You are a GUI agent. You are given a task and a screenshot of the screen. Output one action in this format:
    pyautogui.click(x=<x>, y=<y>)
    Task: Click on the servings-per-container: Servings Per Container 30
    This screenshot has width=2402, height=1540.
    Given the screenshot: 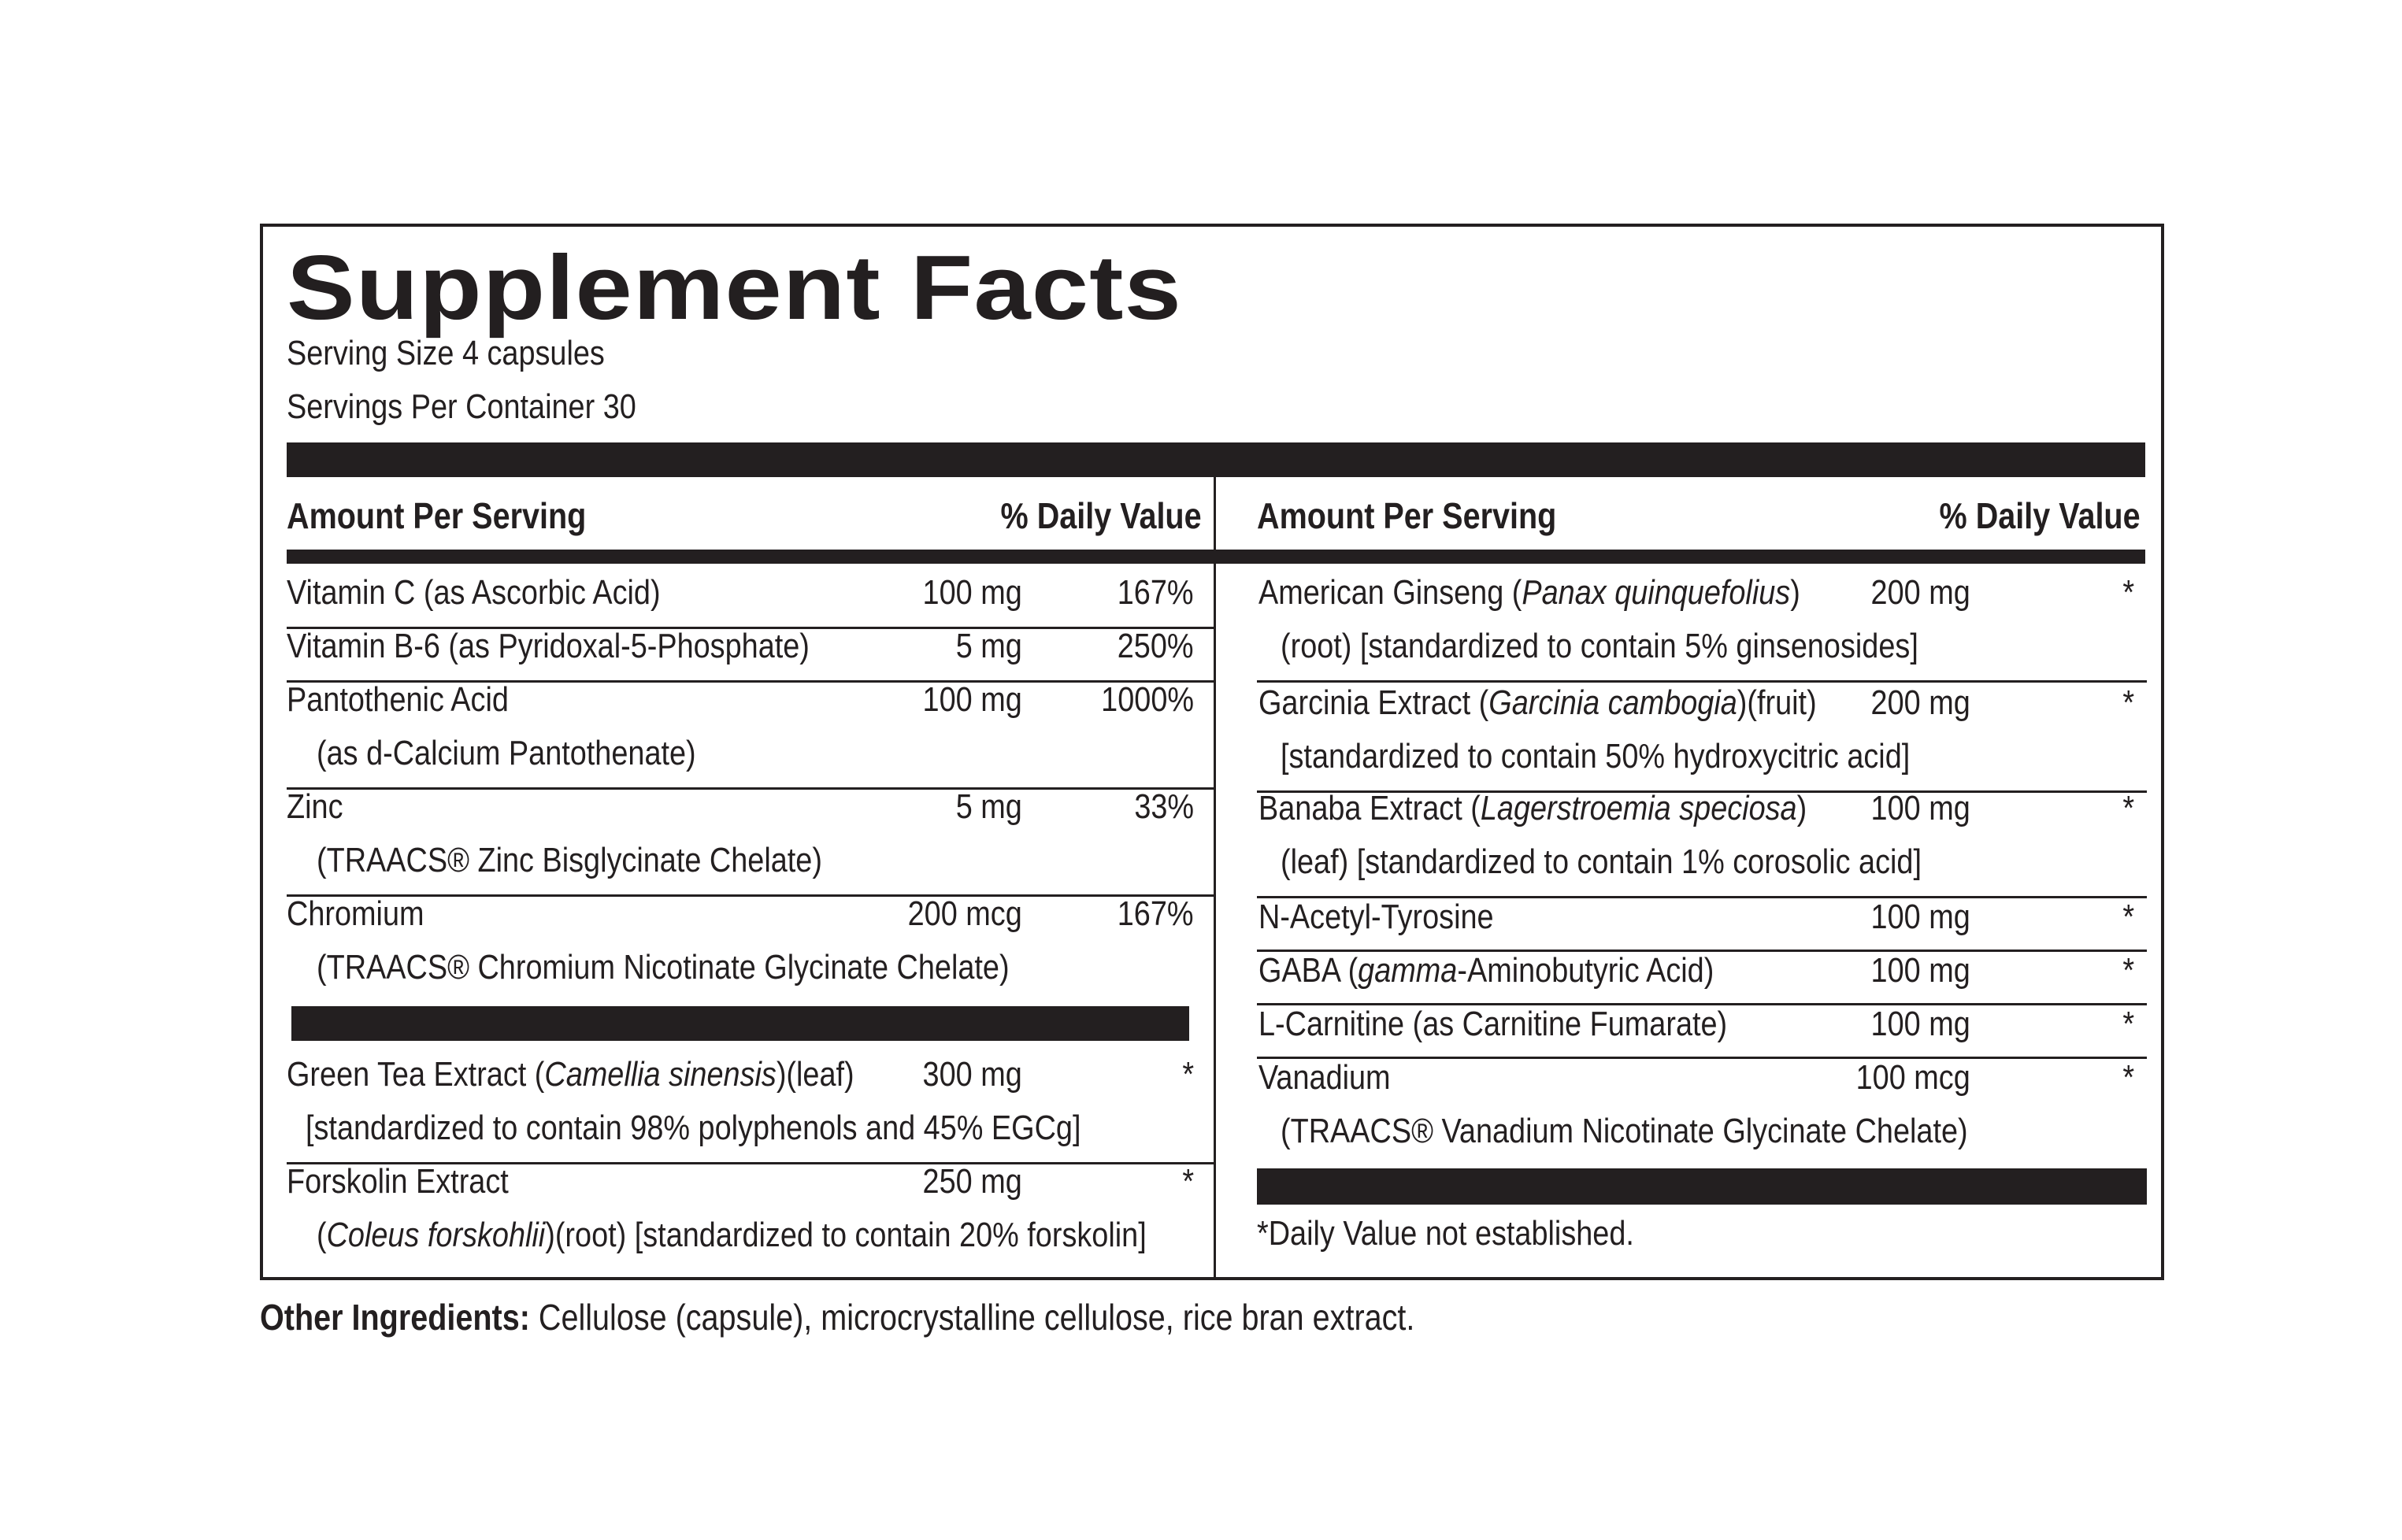 What is the action you would take?
    pyautogui.click(x=461, y=406)
    